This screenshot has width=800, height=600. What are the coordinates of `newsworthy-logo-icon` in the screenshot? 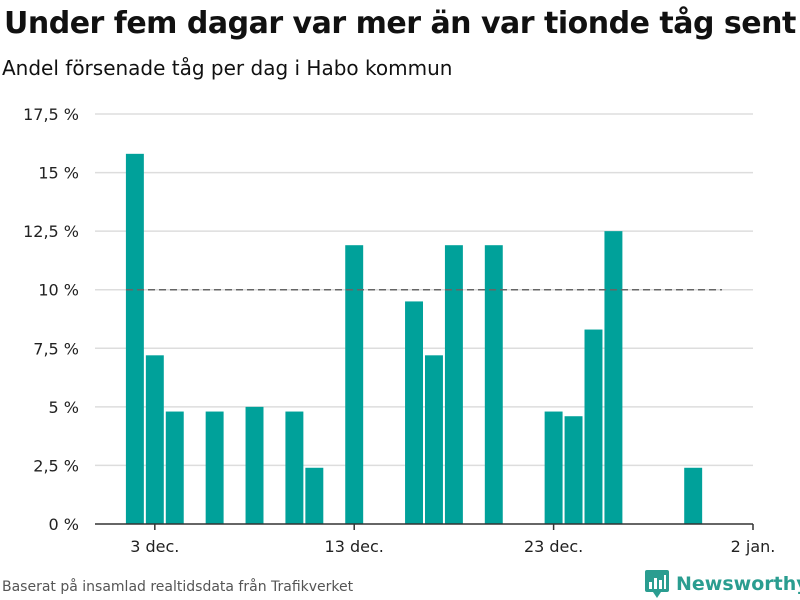 It's located at (657, 584).